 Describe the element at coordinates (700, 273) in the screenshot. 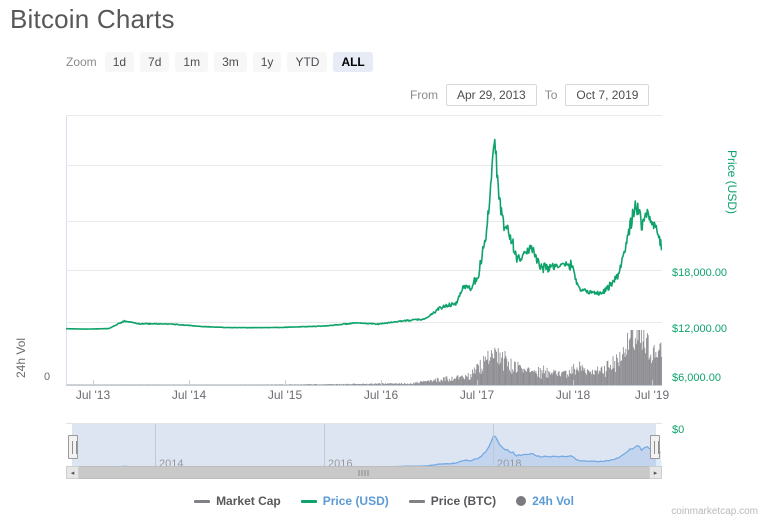

I see `y-axis-label-18000: $18,000.00` at that location.